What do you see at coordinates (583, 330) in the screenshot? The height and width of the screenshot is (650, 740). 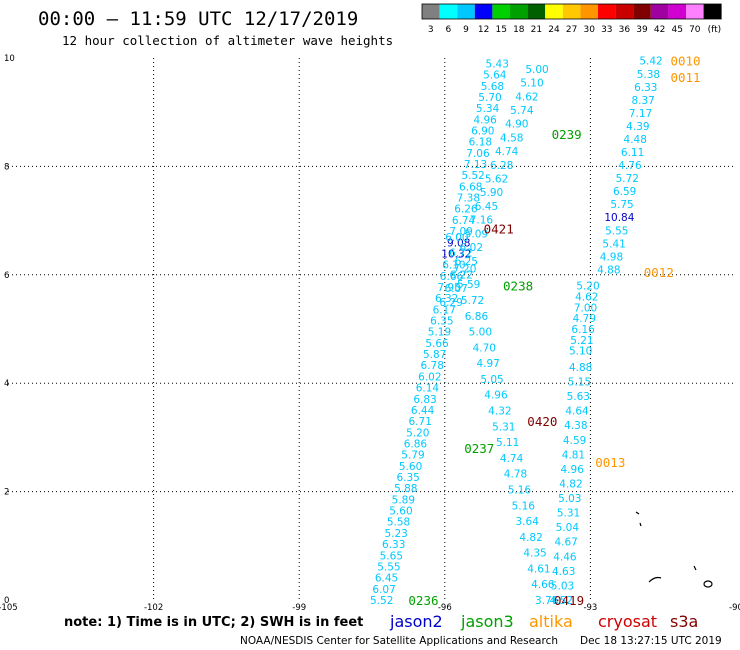 I see `swh-value: 6.16` at bounding box center [583, 330].